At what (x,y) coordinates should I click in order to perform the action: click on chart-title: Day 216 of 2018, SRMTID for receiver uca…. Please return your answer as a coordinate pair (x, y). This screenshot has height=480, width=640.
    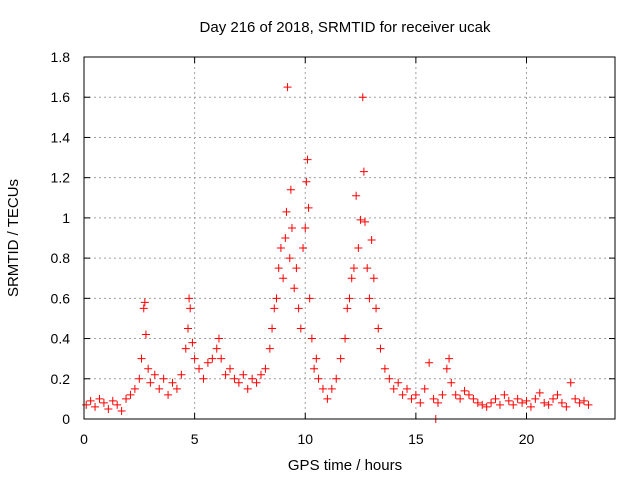
    Looking at the image, I should click on (345, 27).